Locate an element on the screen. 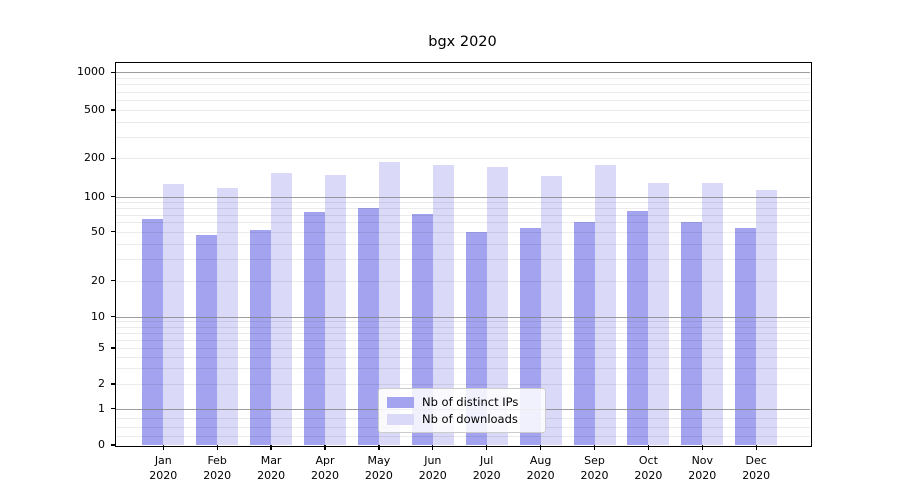  y-tick-label: 0 is located at coordinates (101, 444).